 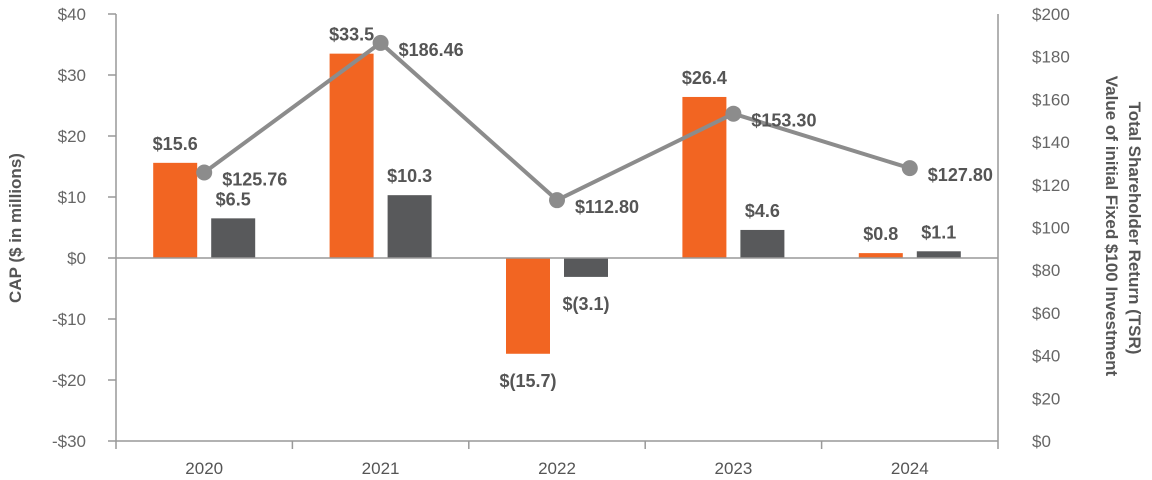 What do you see at coordinates (1051, 185) in the screenshot?
I see `right-tick-label: $120` at bounding box center [1051, 185].